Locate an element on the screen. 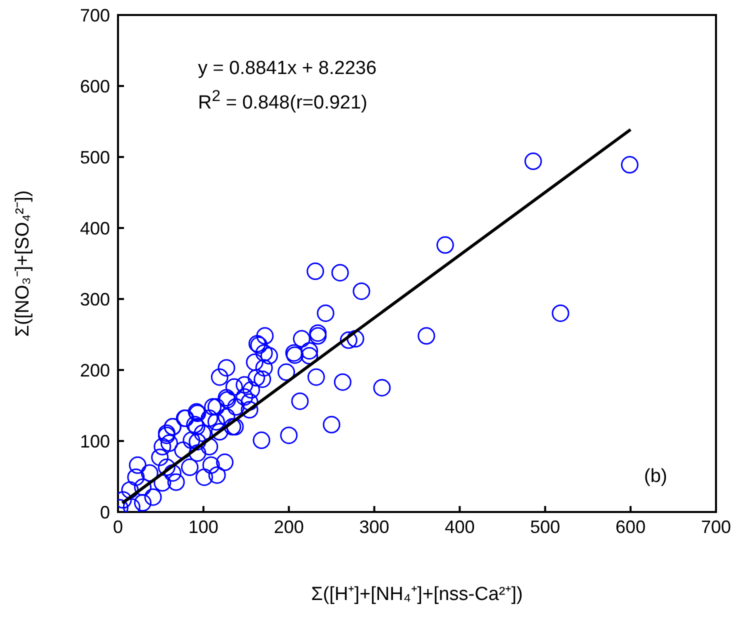 The image size is (742, 618). x-tick-label: 0 is located at coordinates (118, 526).